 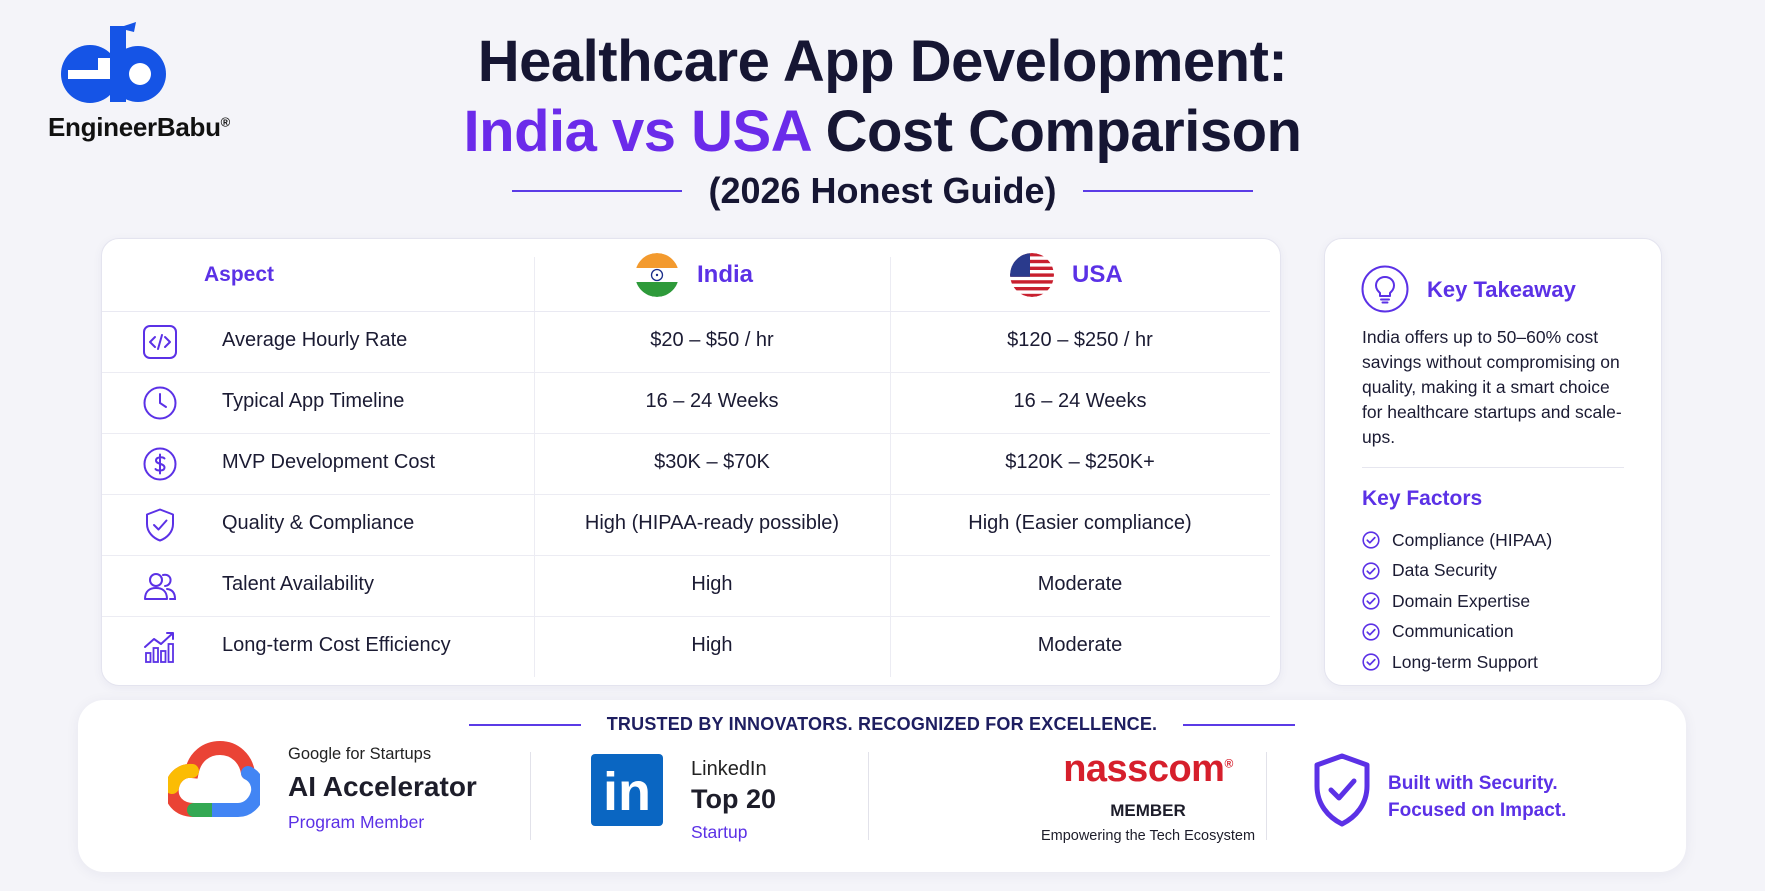 I want to click on startup-label: Startup, so click(x=719, y=832).